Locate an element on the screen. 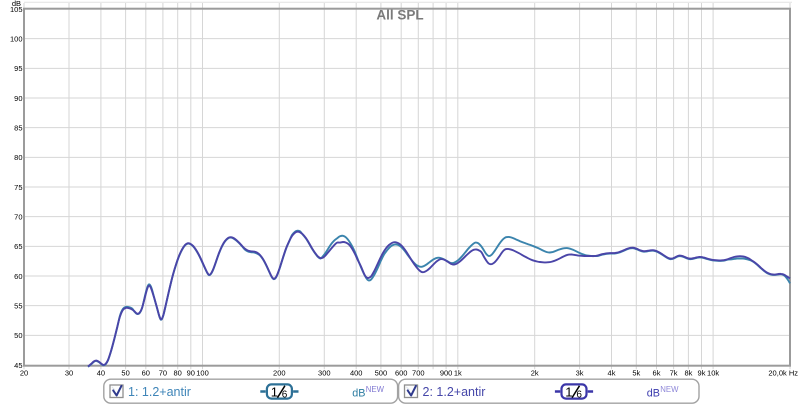 The width and height of the screenshot is (800, 406). svg-text: 95 is located at coordinates (18, 68).